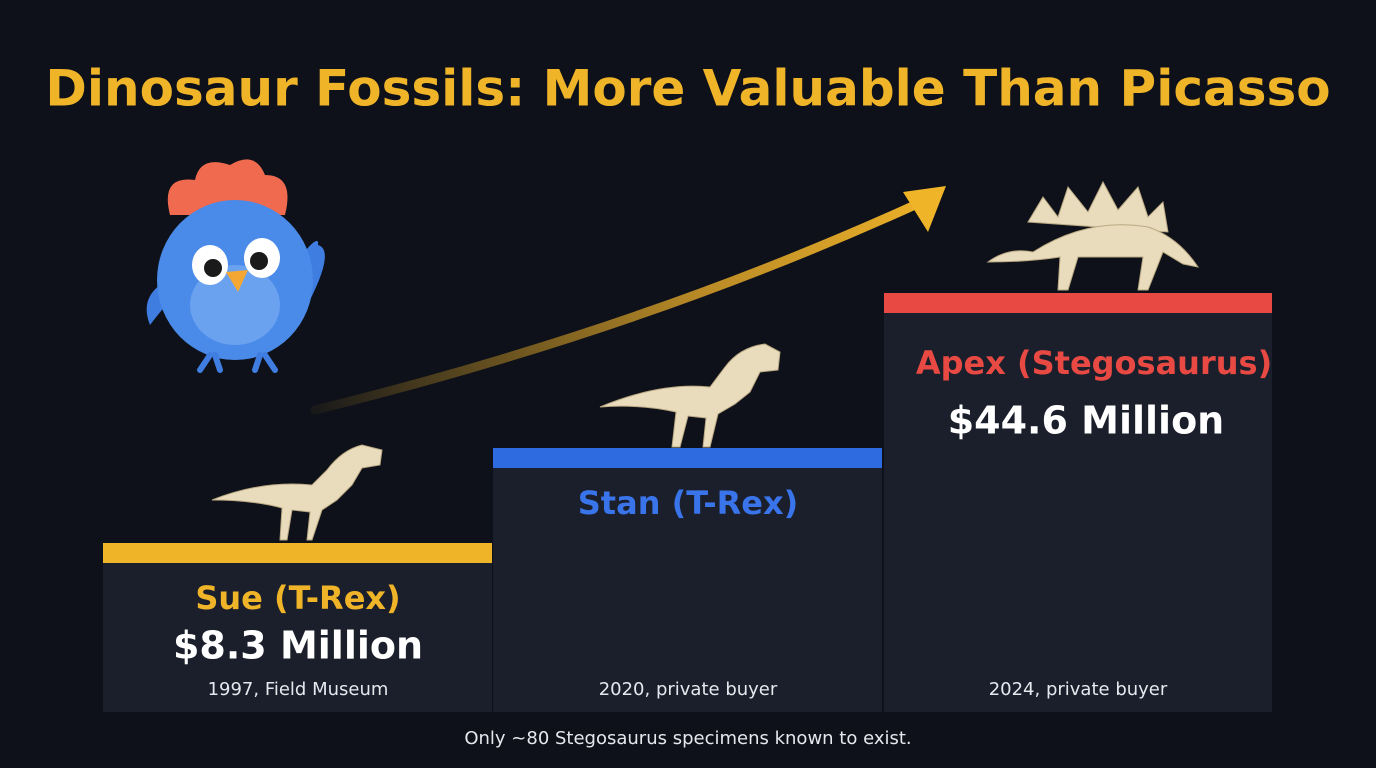  Describe the element at coordinates (235, 266) in the screenshot. I see `mascot` at that location.